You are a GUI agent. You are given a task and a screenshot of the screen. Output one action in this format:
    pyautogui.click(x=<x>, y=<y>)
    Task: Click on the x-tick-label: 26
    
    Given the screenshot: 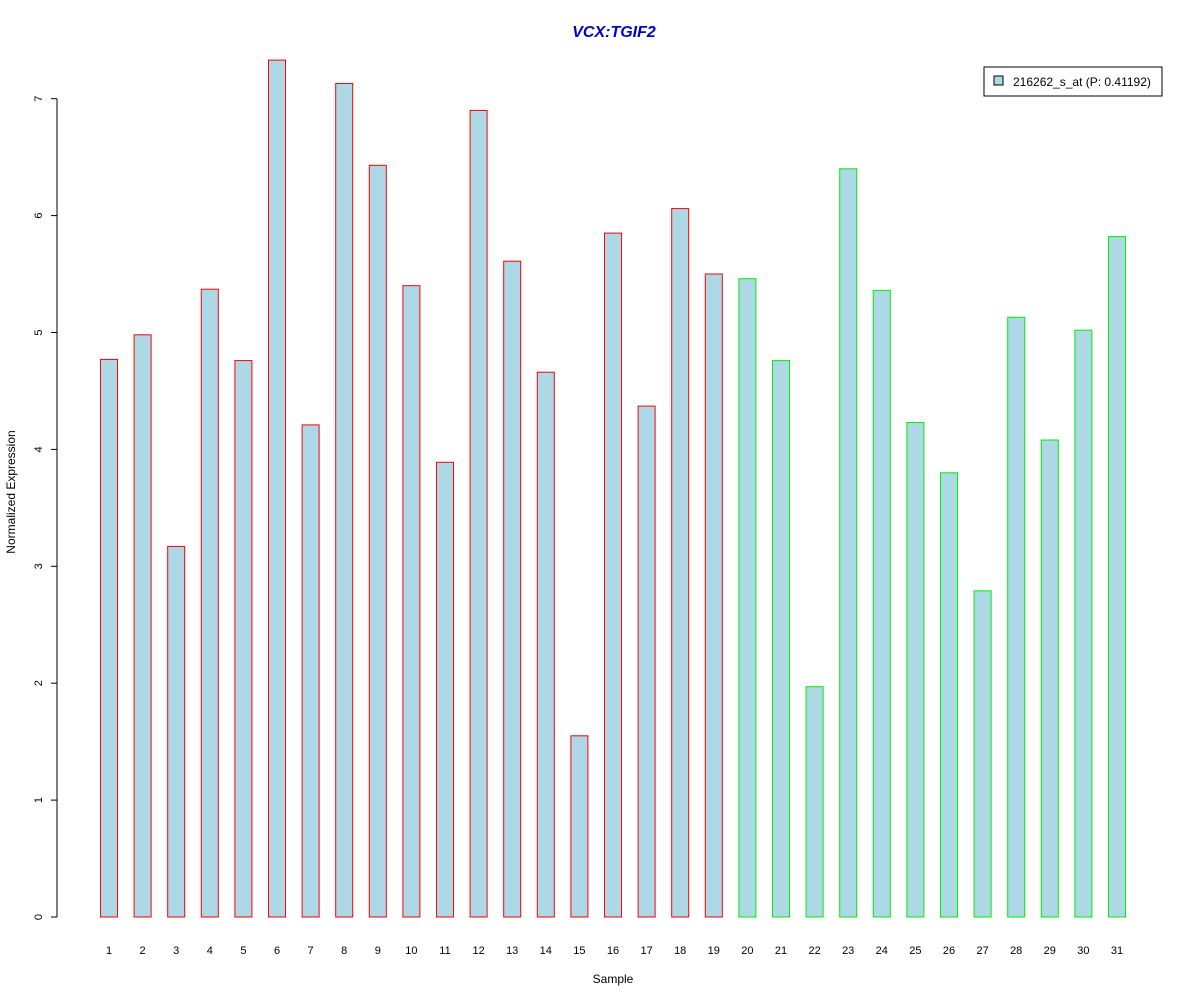 What is the action you would take?
    pyautogui.click(x=949, y=951)
    